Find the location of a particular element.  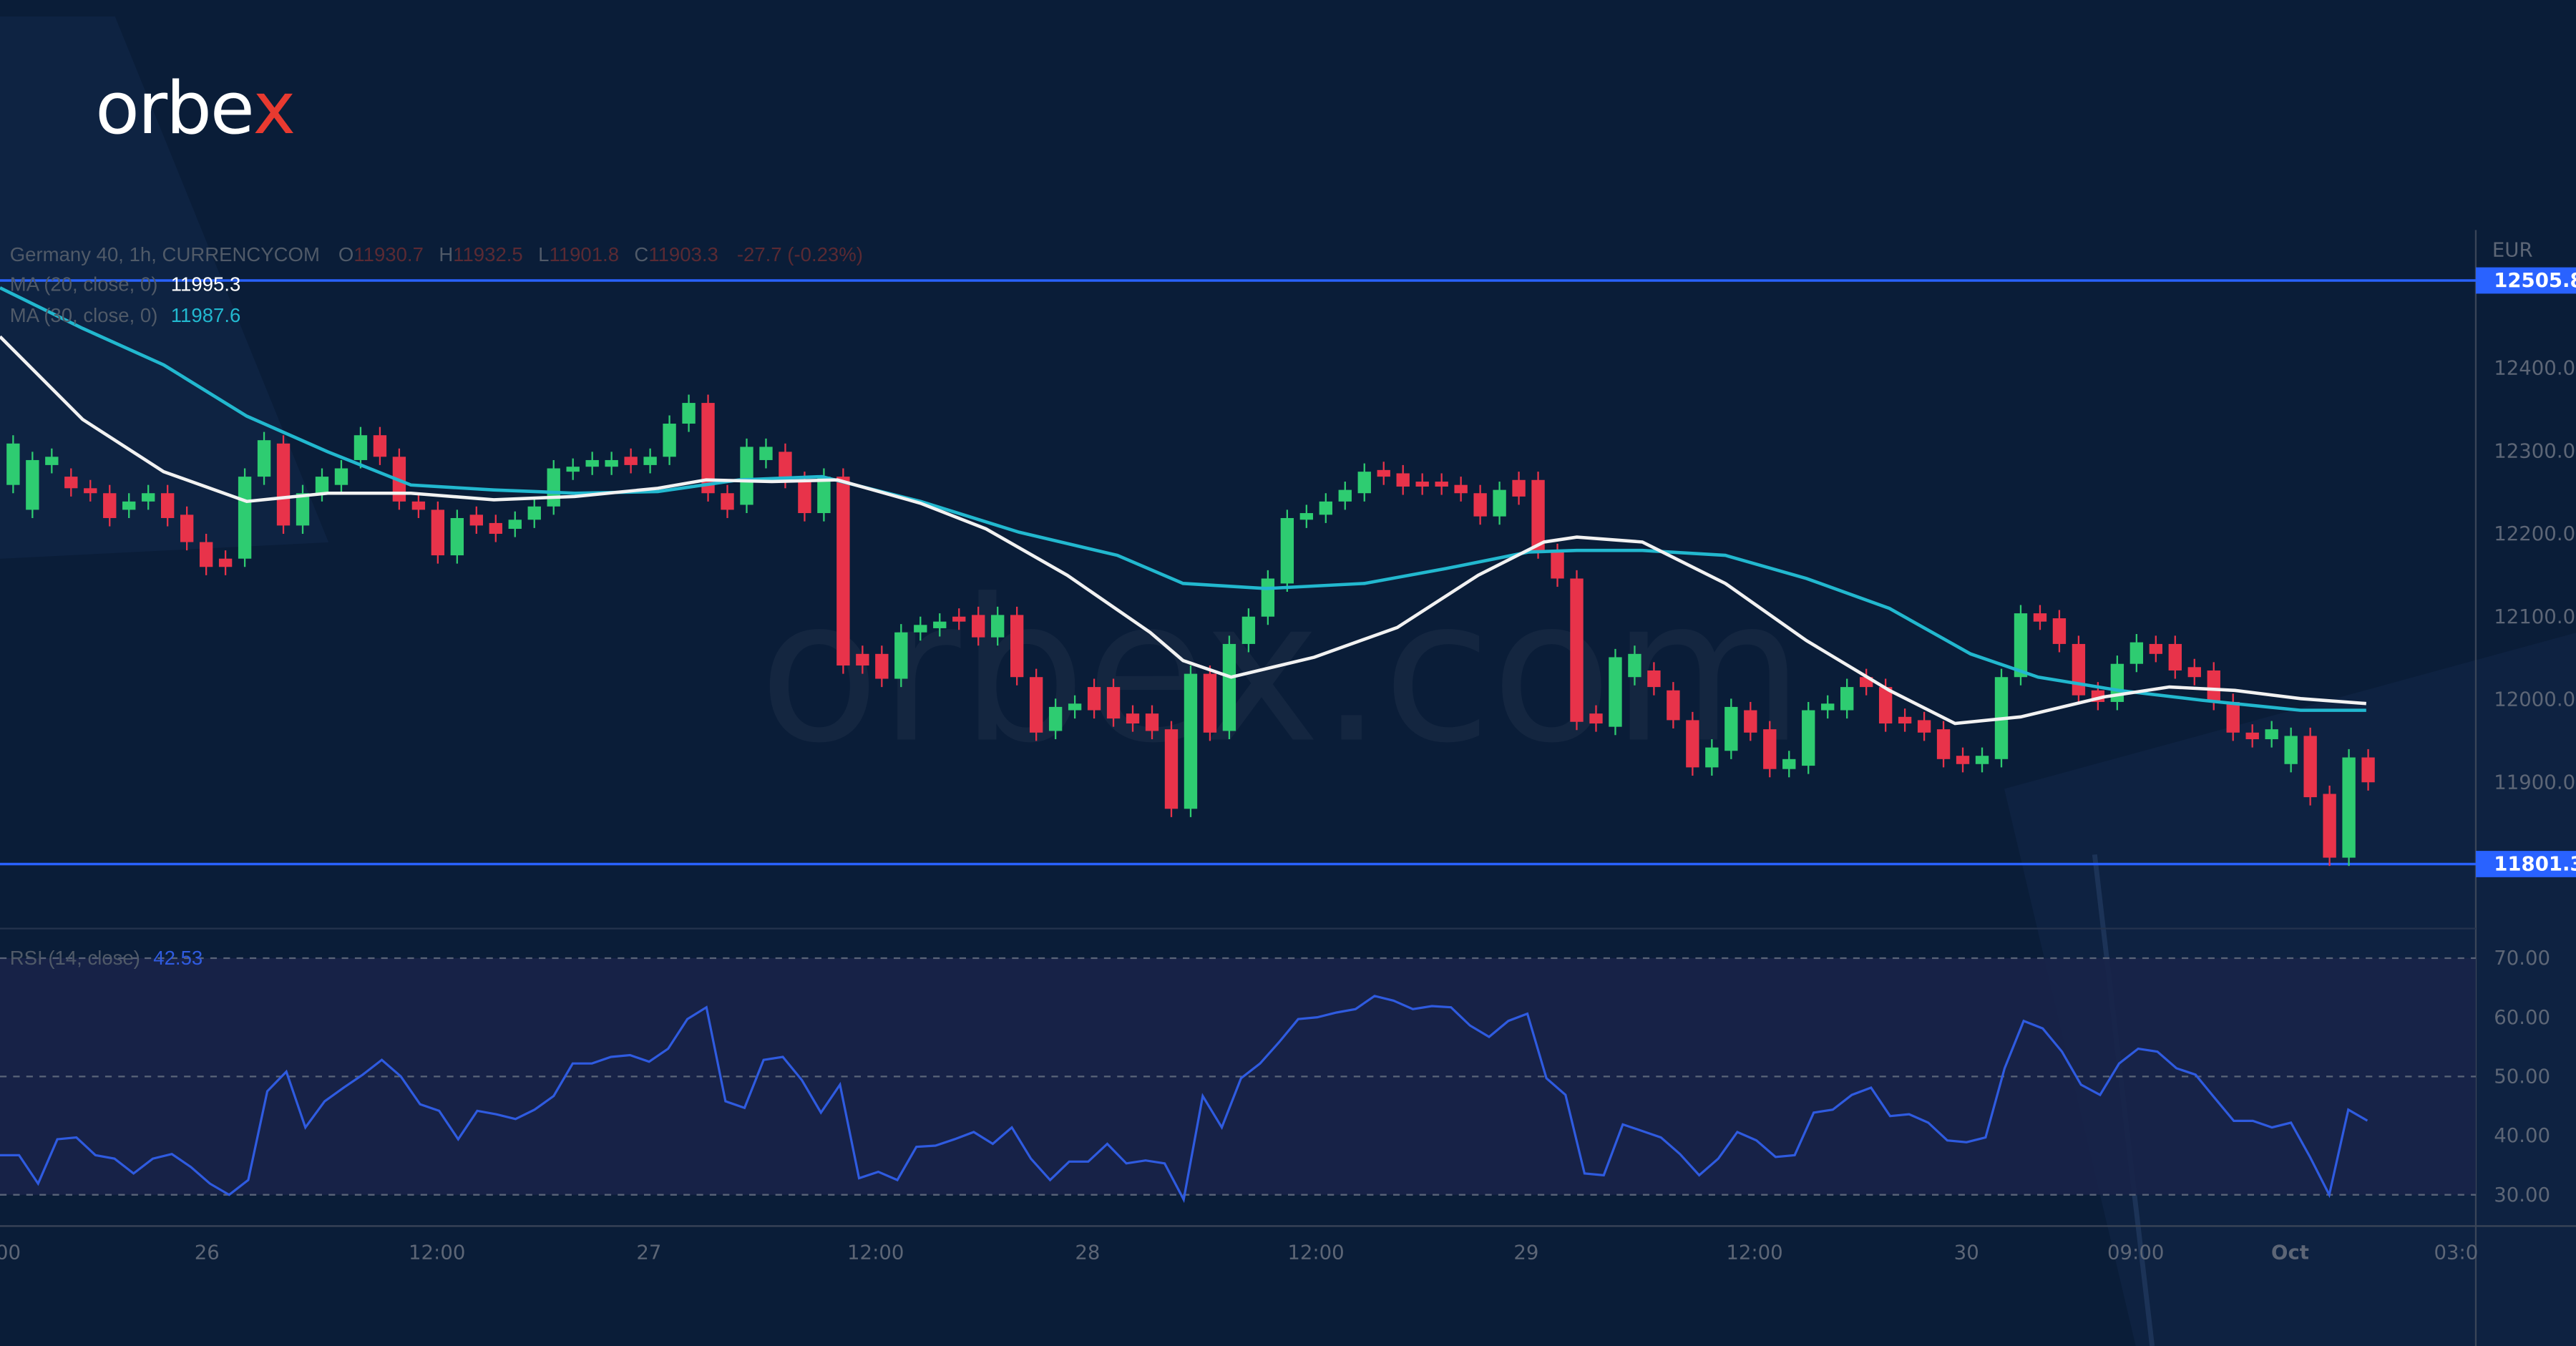

svg-text:MA (30, close, 0)11987.6: MA (30, close, 0) 11987.6 is located at coordinates (125, 315).